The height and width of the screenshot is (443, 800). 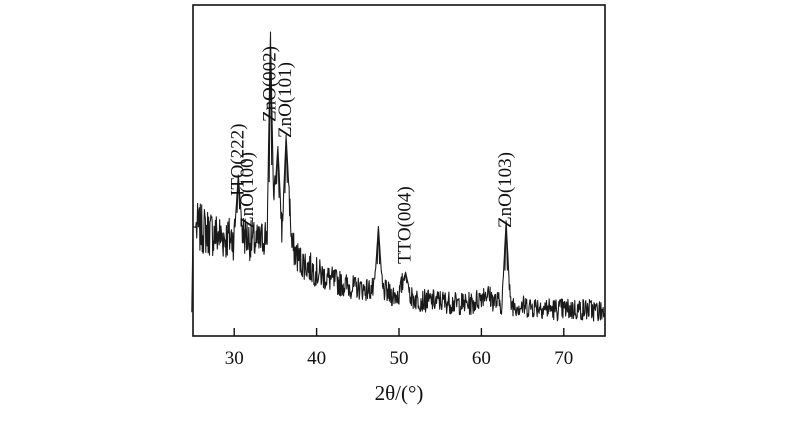 I want to click on peak-label: ITO(222), so click(x=237, y=160).